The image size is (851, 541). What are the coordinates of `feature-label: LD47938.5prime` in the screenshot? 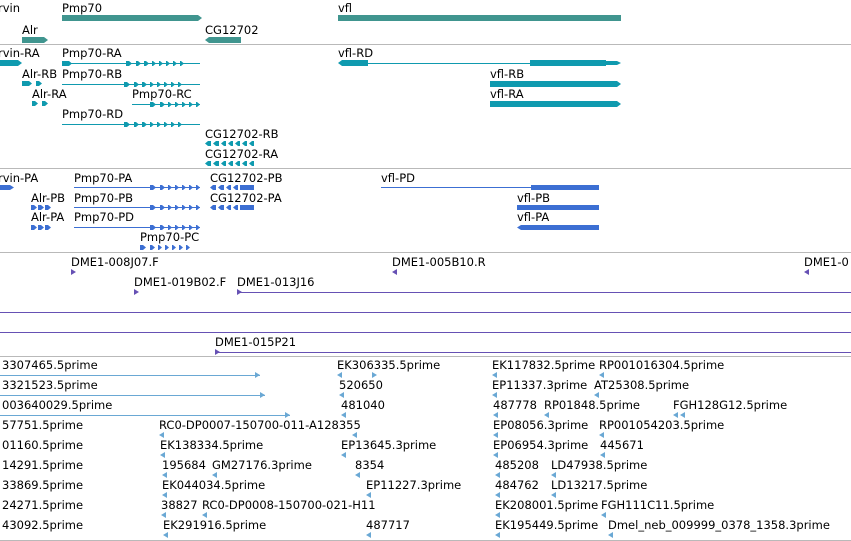 It's located at (599, 465).